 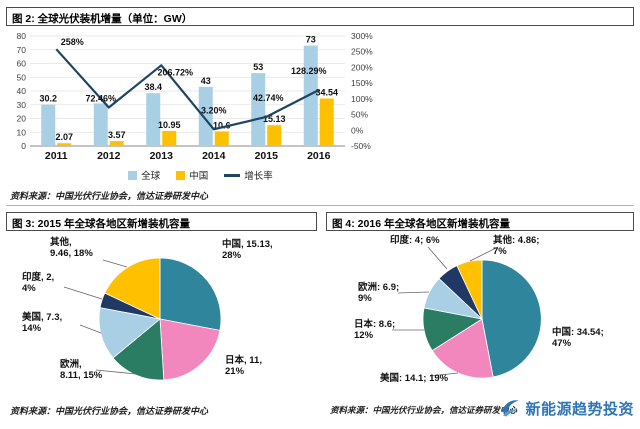 What do you see at coordinates (81, 369) in the screenshot?
I see `svg-text:欧洲,8.11, 15%: 欧洲, 8.11, 15%` at bounding box center [81, 369].